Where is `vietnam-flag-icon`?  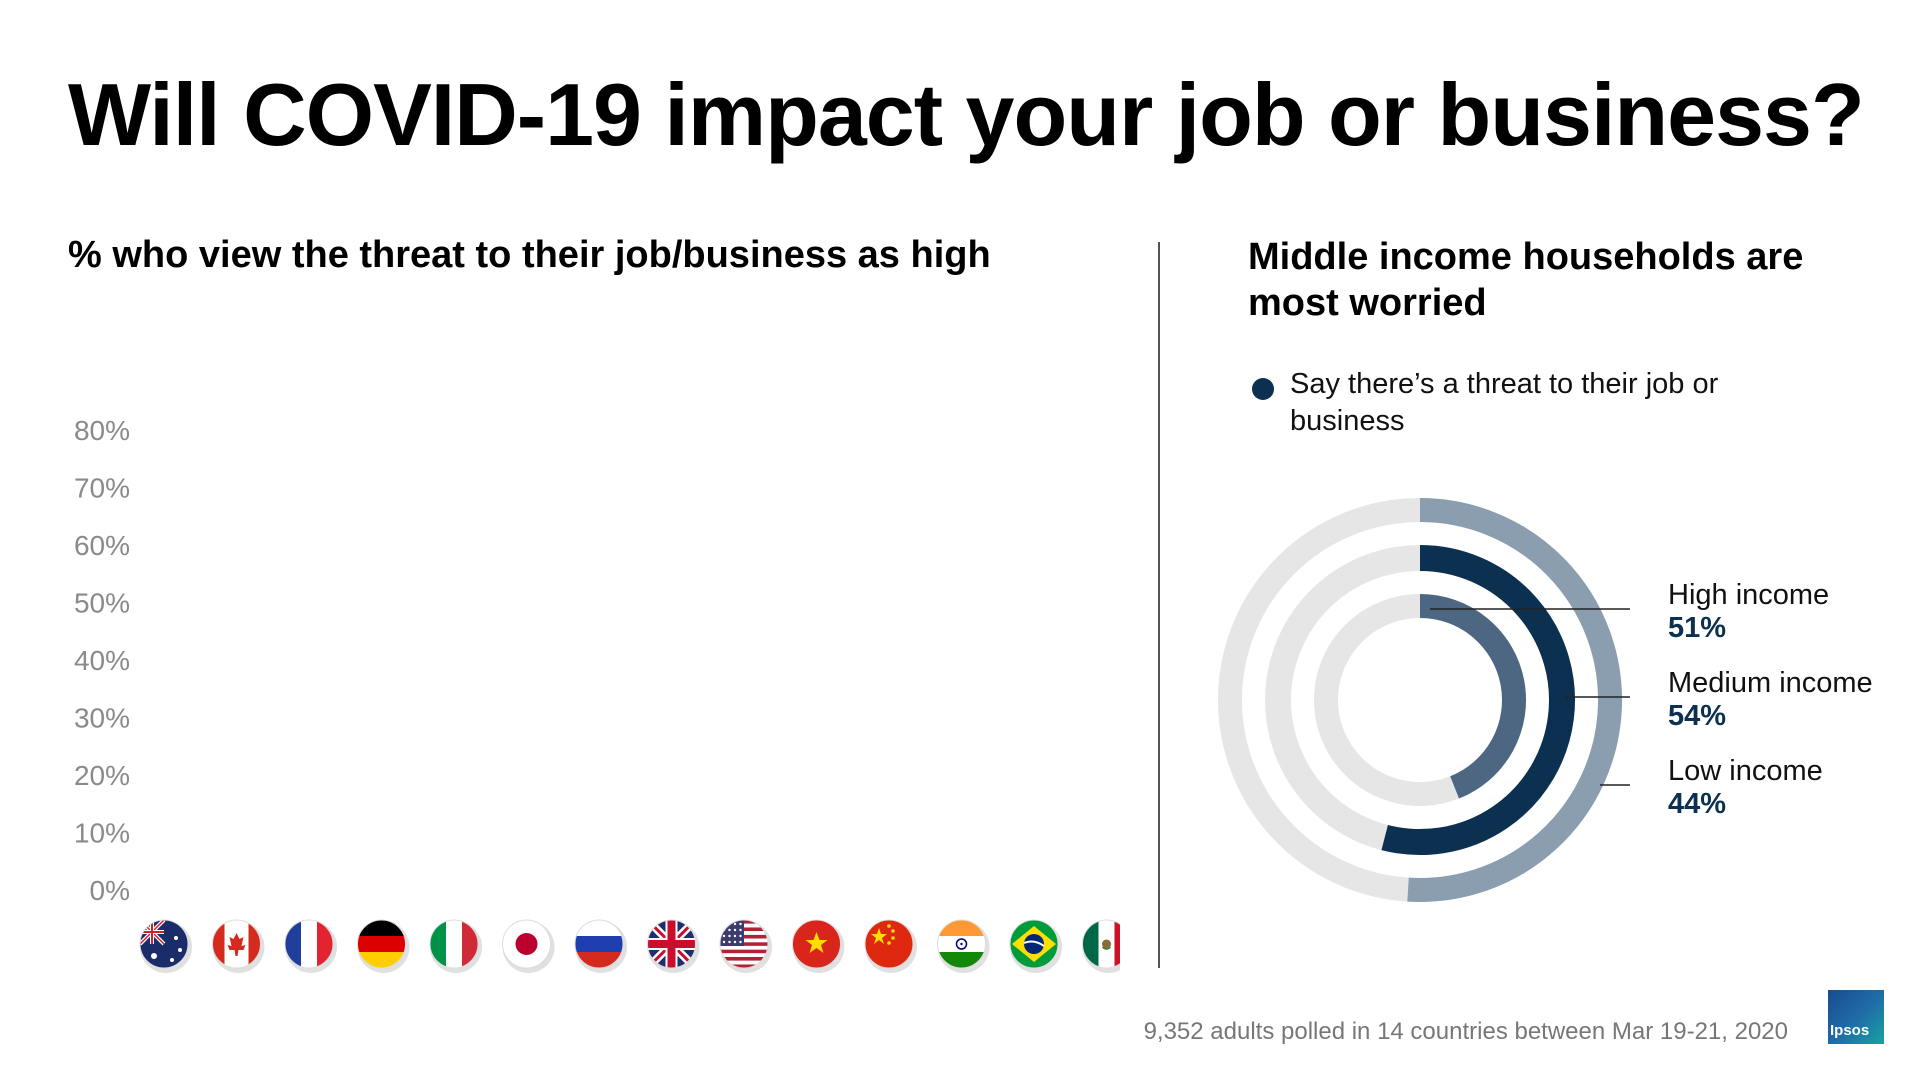 vietnam-flag-icon is located at coordinates (818, 946).